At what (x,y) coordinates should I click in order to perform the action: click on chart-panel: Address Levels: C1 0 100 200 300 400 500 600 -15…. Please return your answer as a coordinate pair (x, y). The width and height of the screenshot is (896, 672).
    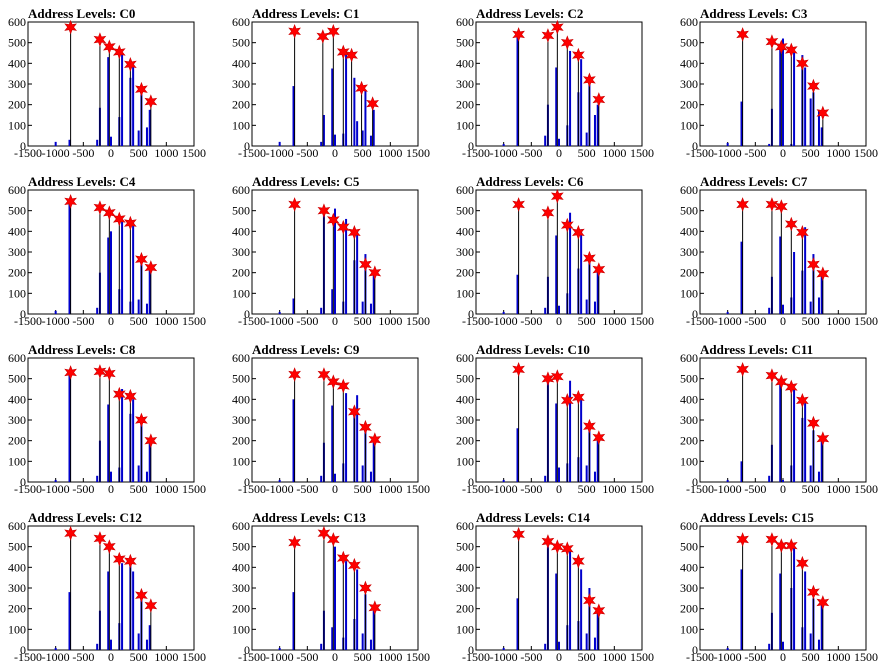
    Looking at the image, I should click on (336, 84).